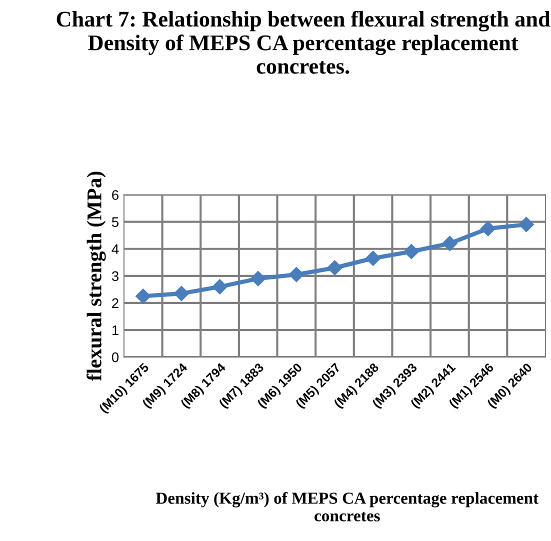 This screenshot has width=551, height=541. What do you see at coordinates (115, 249) in the screenshot?
I see `y-tick-label: 4` at bounding box center [115, 249].